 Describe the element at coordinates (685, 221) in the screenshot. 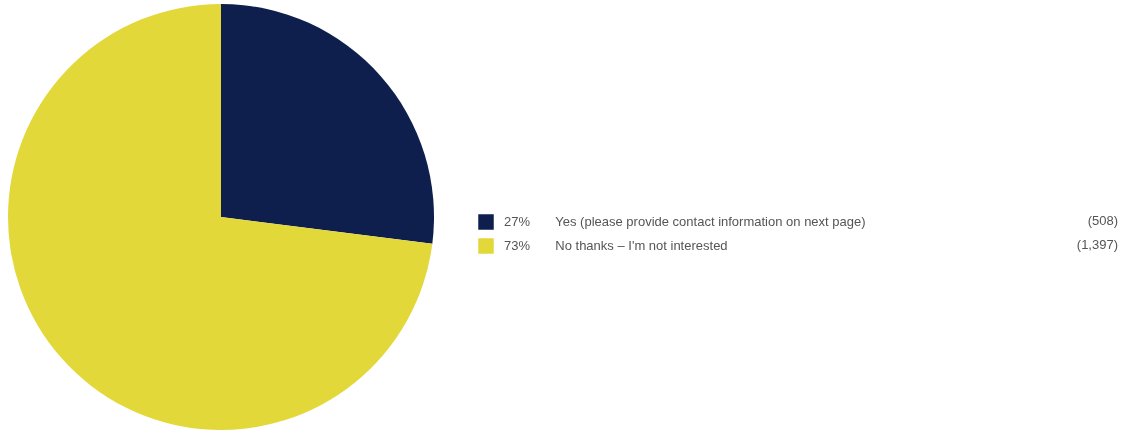

I see `legend-label: 27% Yes (please provide contact information on next page)` at that location.